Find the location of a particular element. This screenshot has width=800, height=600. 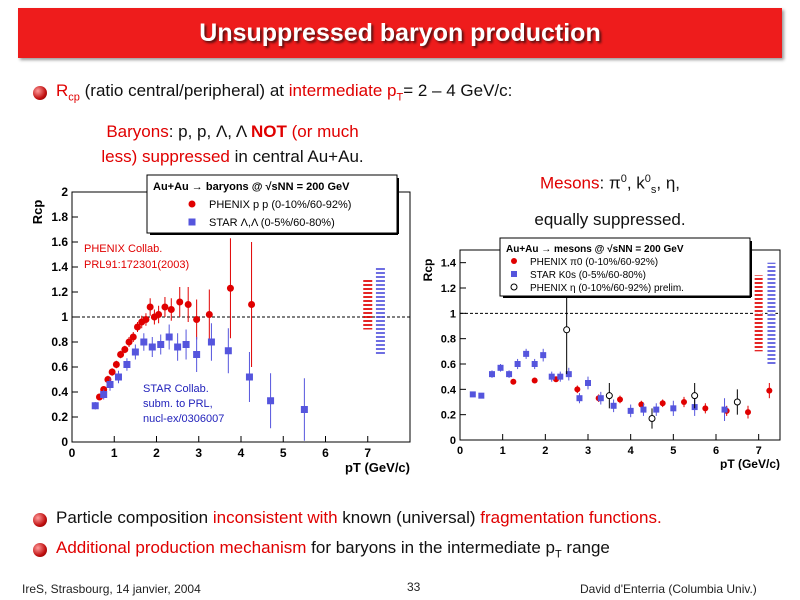

legend-entry: PHENIX π0 (0-10%/60-92%) is located at coordinates (594, 262).